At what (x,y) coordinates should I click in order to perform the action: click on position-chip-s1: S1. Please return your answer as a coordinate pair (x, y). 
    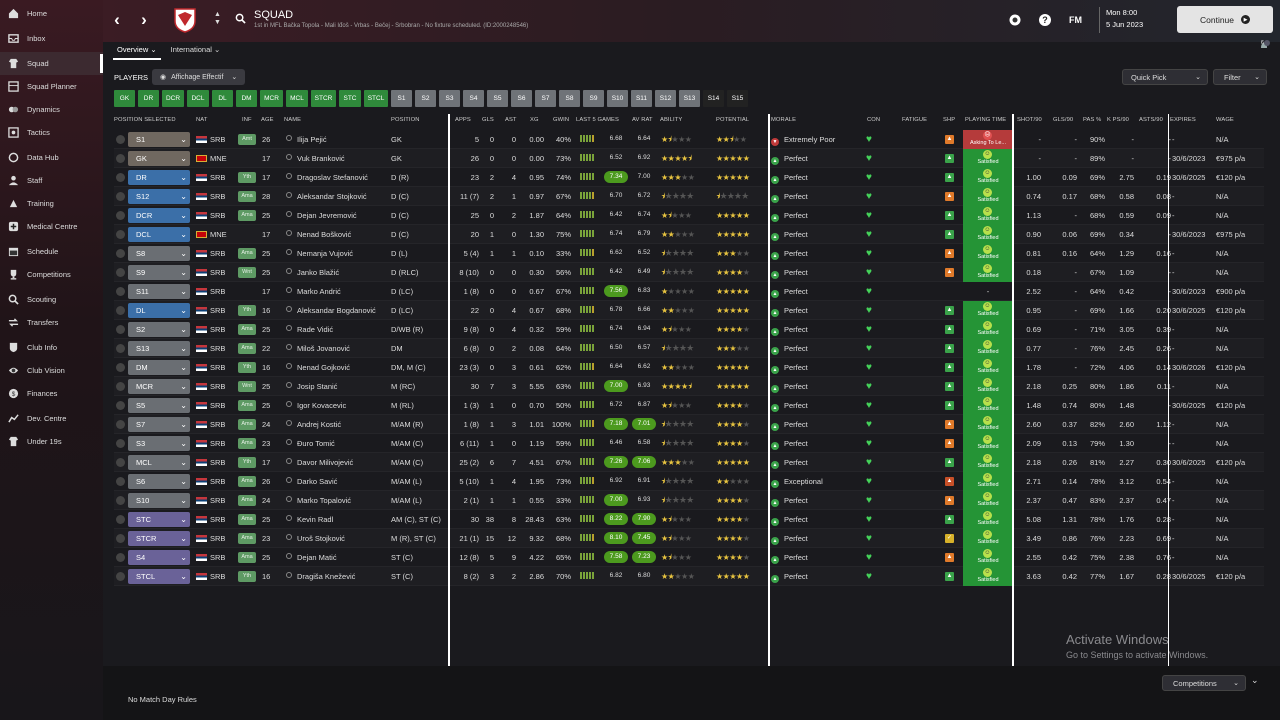
    Looking at the image, I should click on (401, 98).